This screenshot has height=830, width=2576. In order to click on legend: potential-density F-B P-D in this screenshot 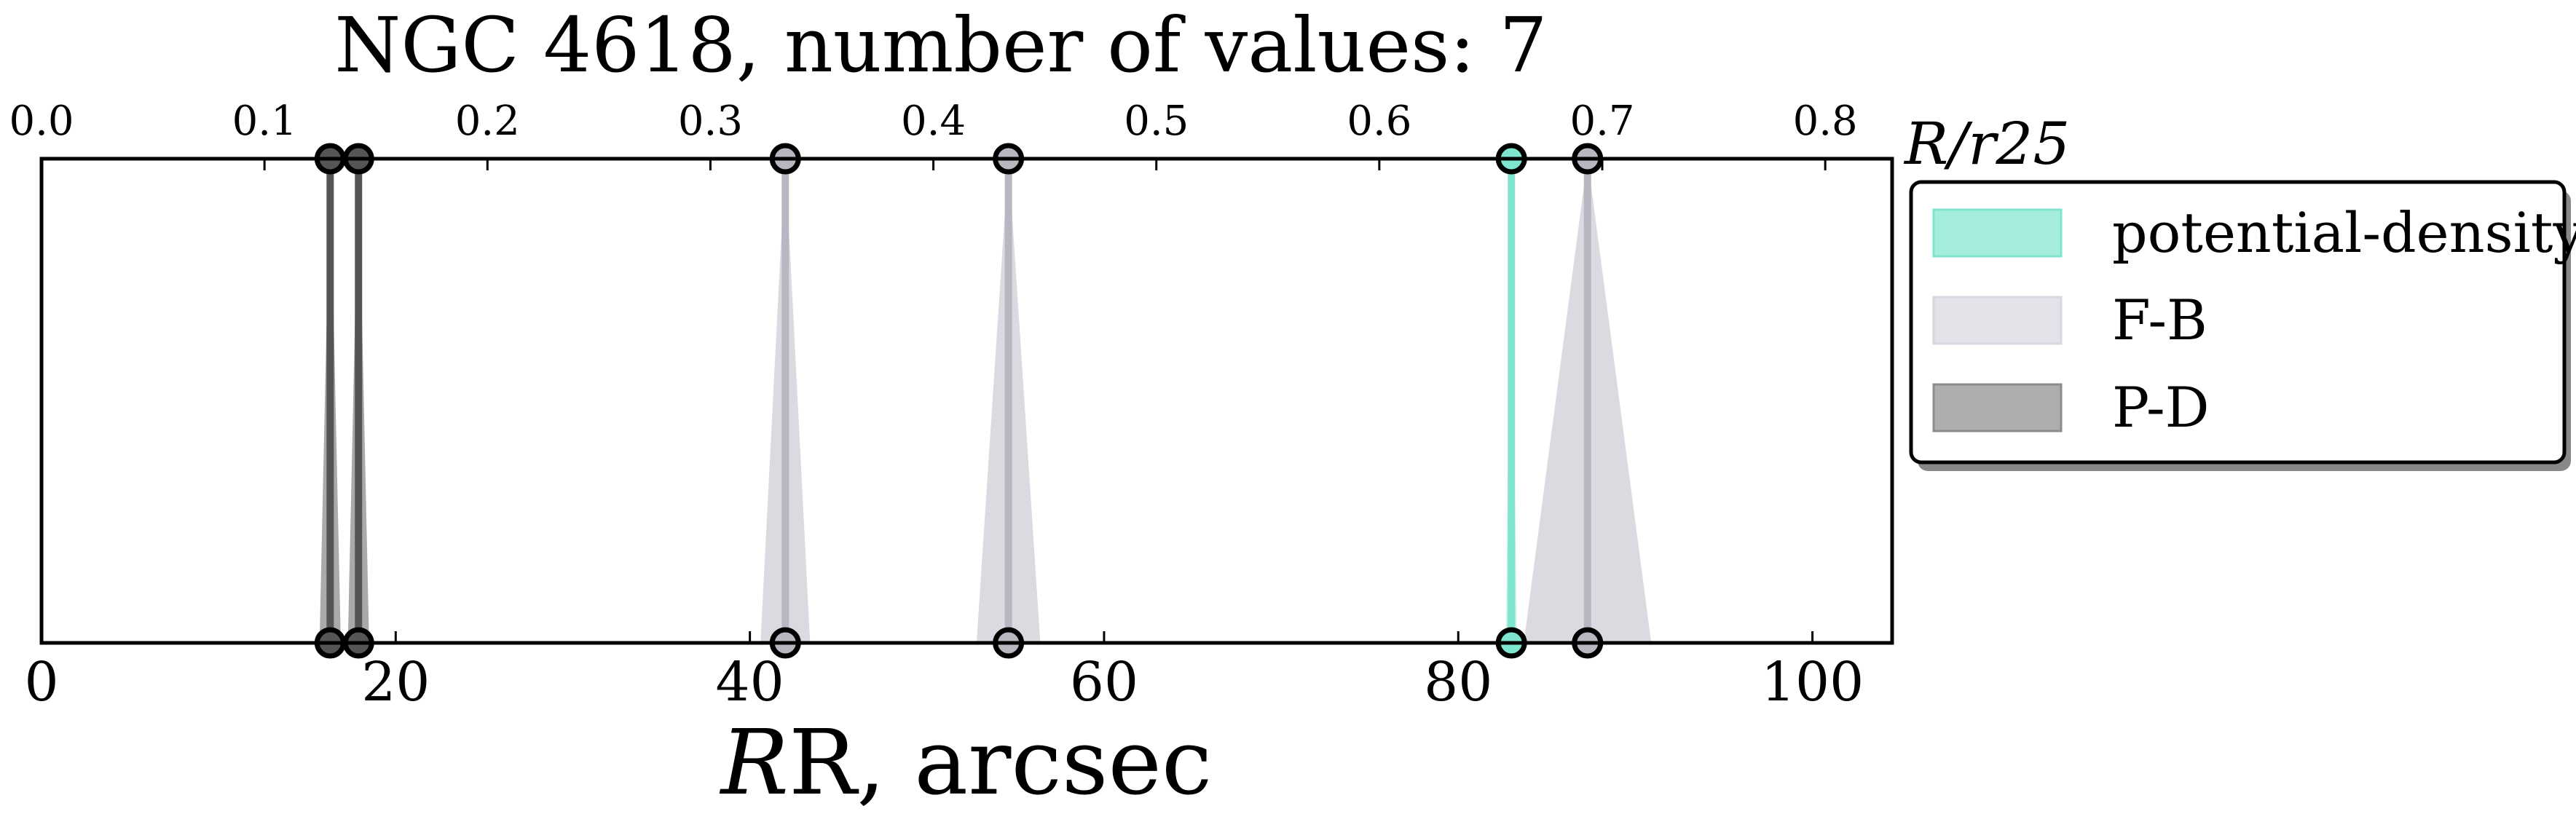, I will do `click(2242, 325)`.